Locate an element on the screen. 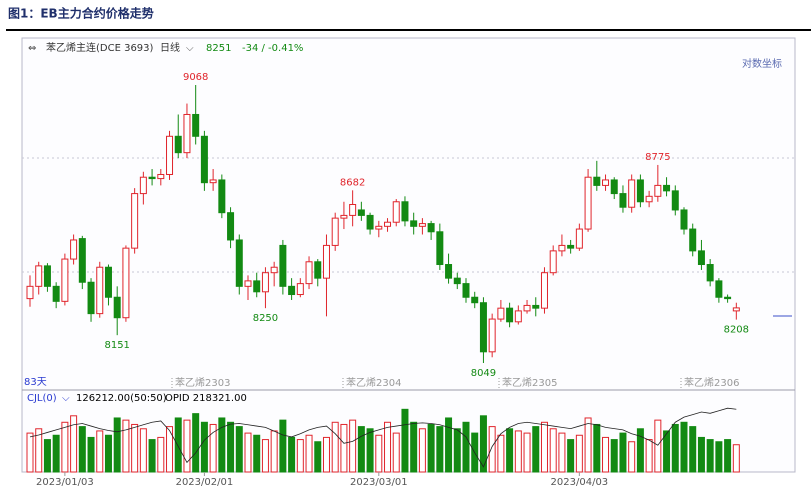  extreme-label: 8208 is located at coordinates (736, 330).